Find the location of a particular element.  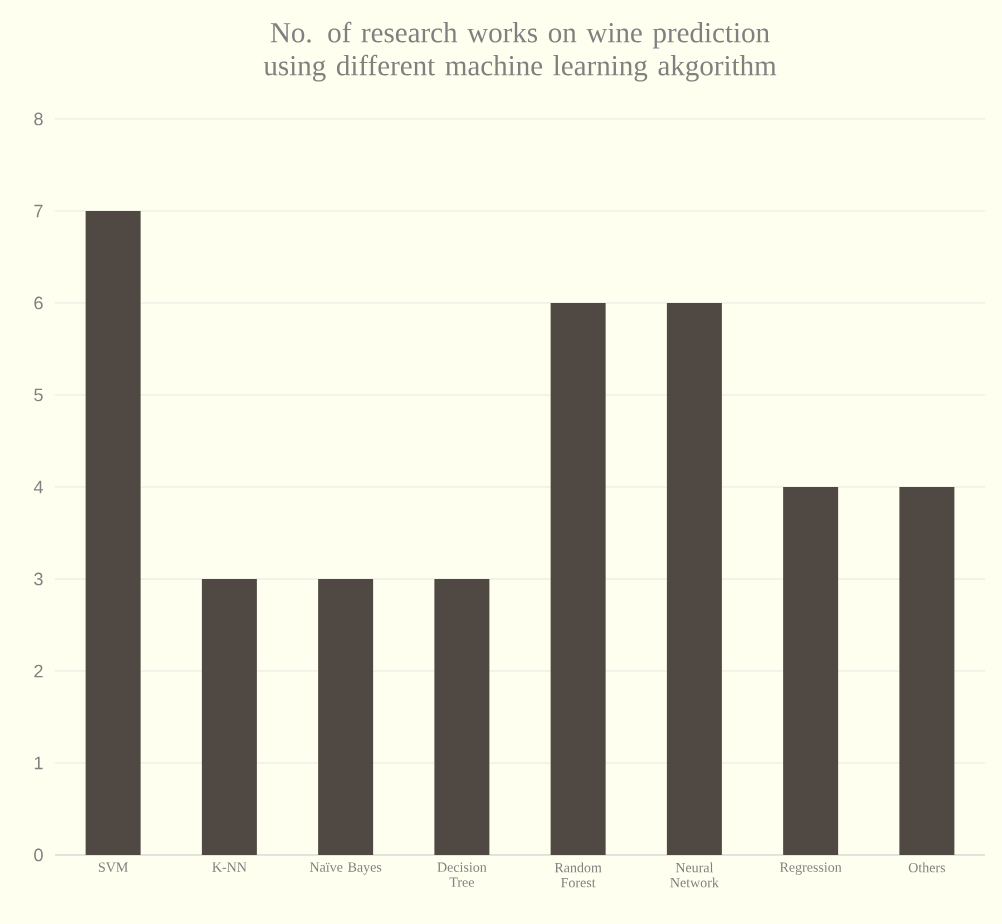

y-tick-label: 5 is located at coordinates (38, 395).